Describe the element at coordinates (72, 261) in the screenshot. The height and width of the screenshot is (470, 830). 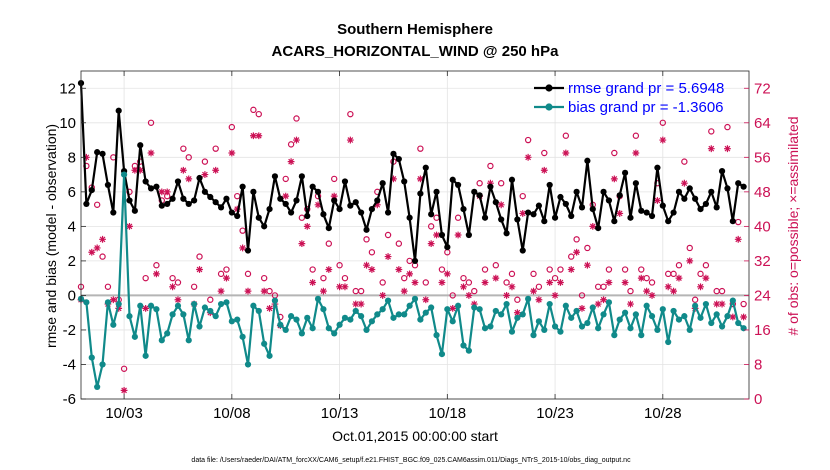
I see `y-tick-label: 2` at that location.